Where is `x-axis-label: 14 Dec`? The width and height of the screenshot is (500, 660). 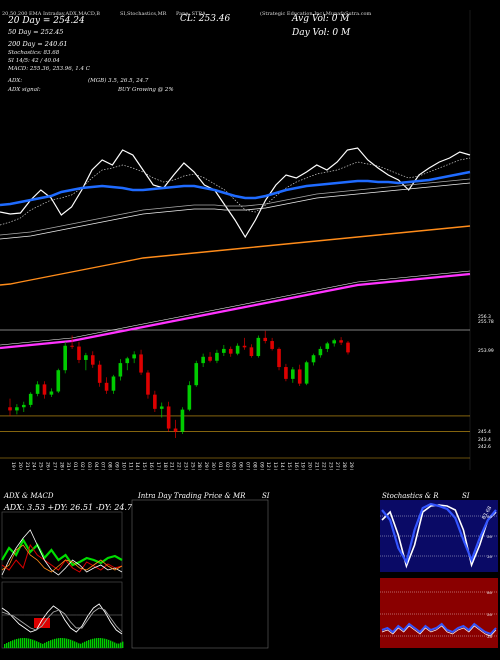
x-axis-label: 14 Dec is located at coordinates (282, 466).